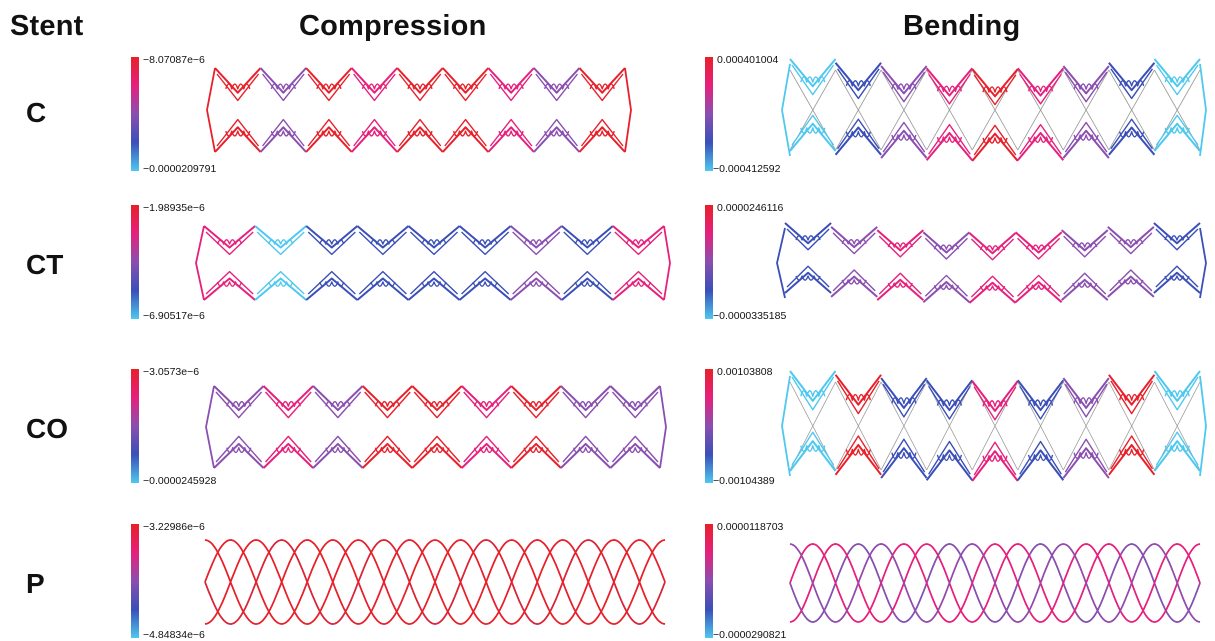  Describe the element at coordinates (174, 527) in the screenshot. I see `colorbar-max-p-compression: −3.22986e−6` at that location.